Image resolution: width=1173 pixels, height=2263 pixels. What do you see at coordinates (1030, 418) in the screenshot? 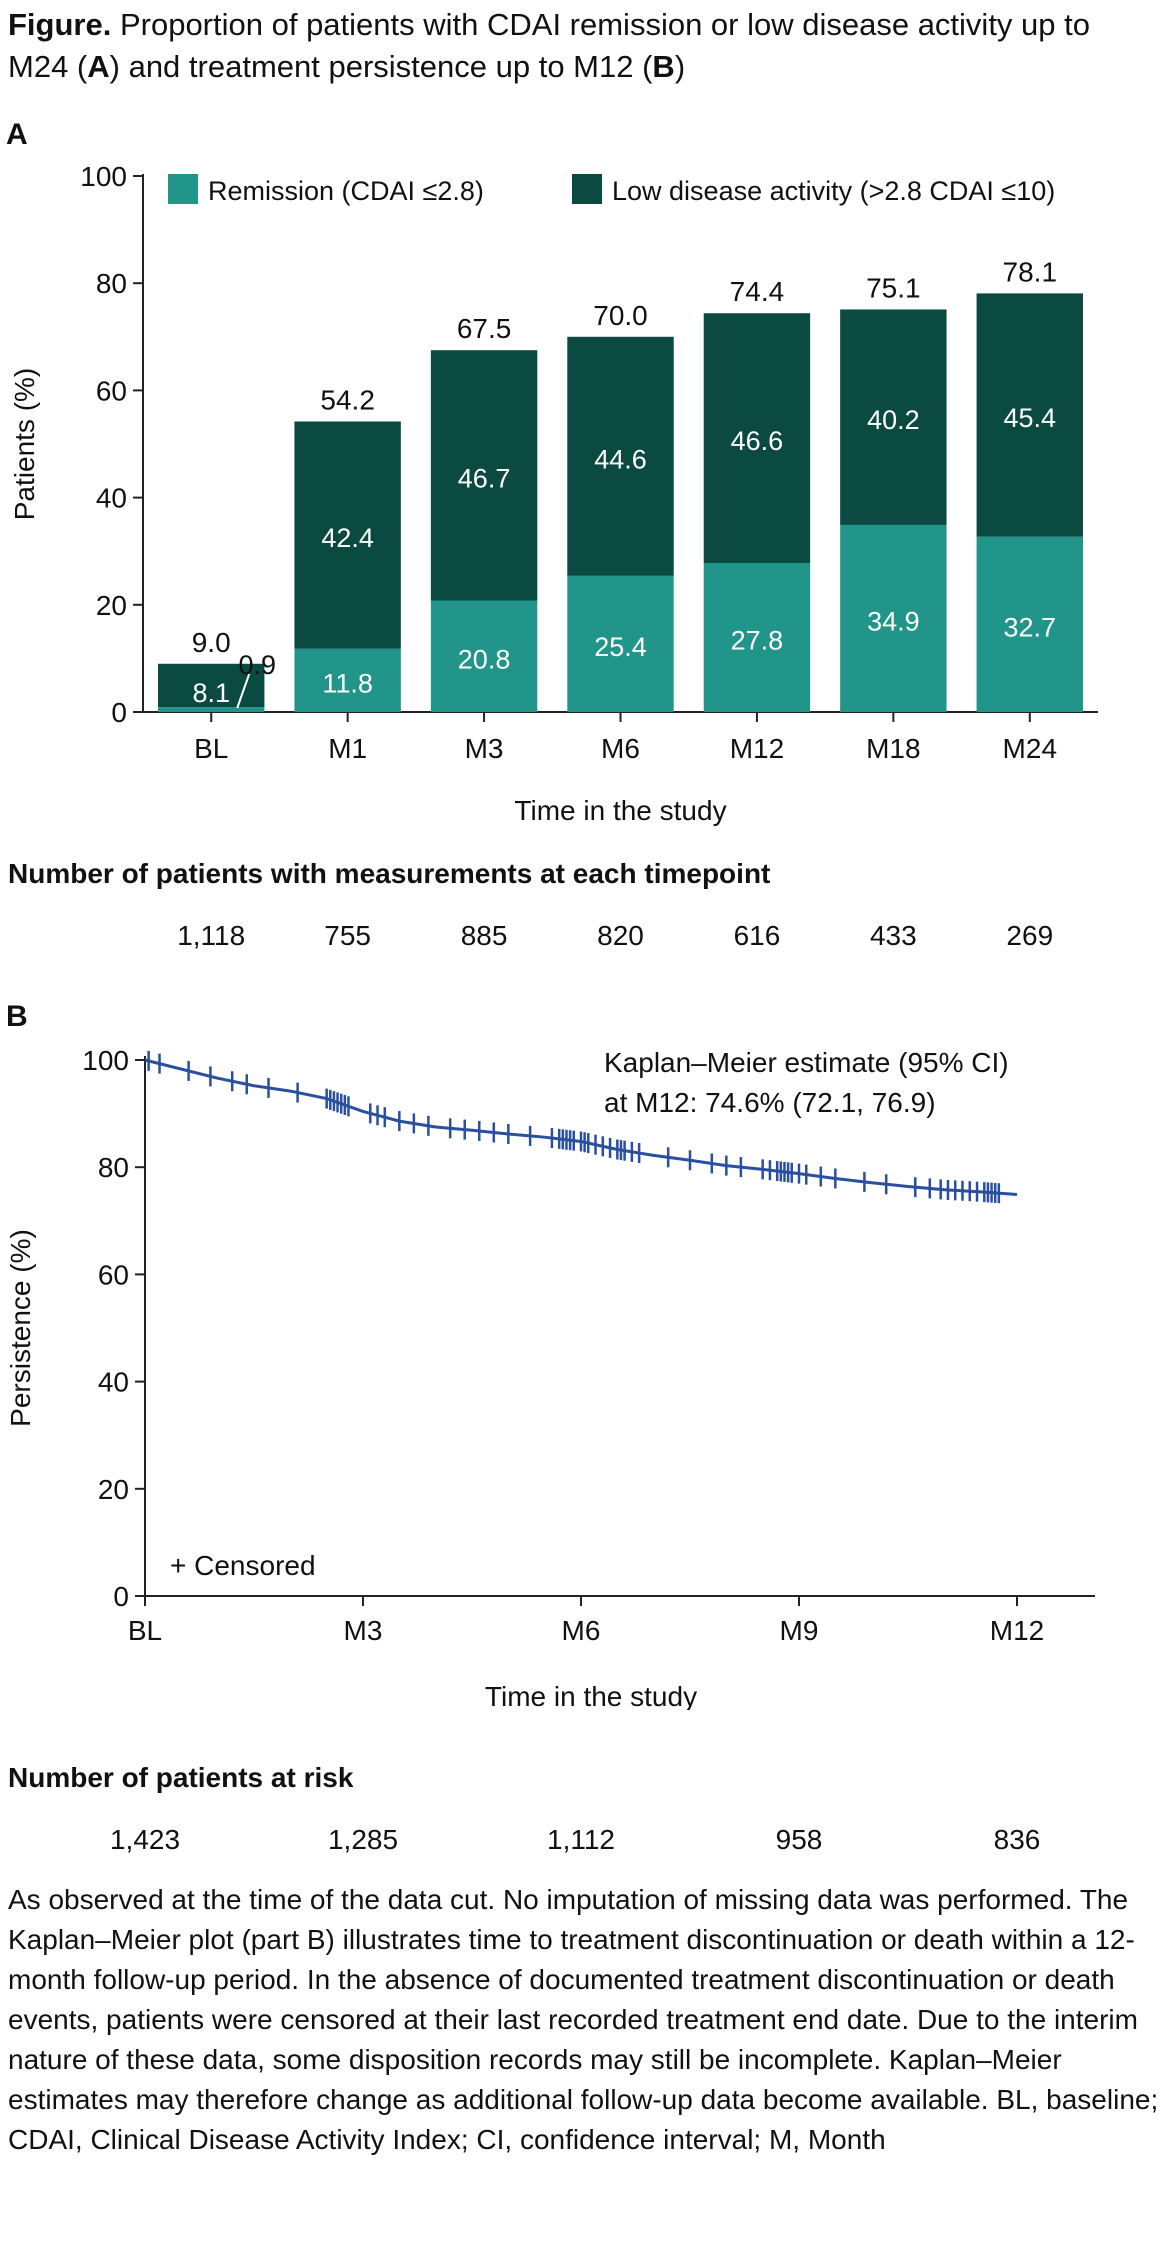
I see `bar-low-disease-label: 45.4` at bounding box center [1030, 418].